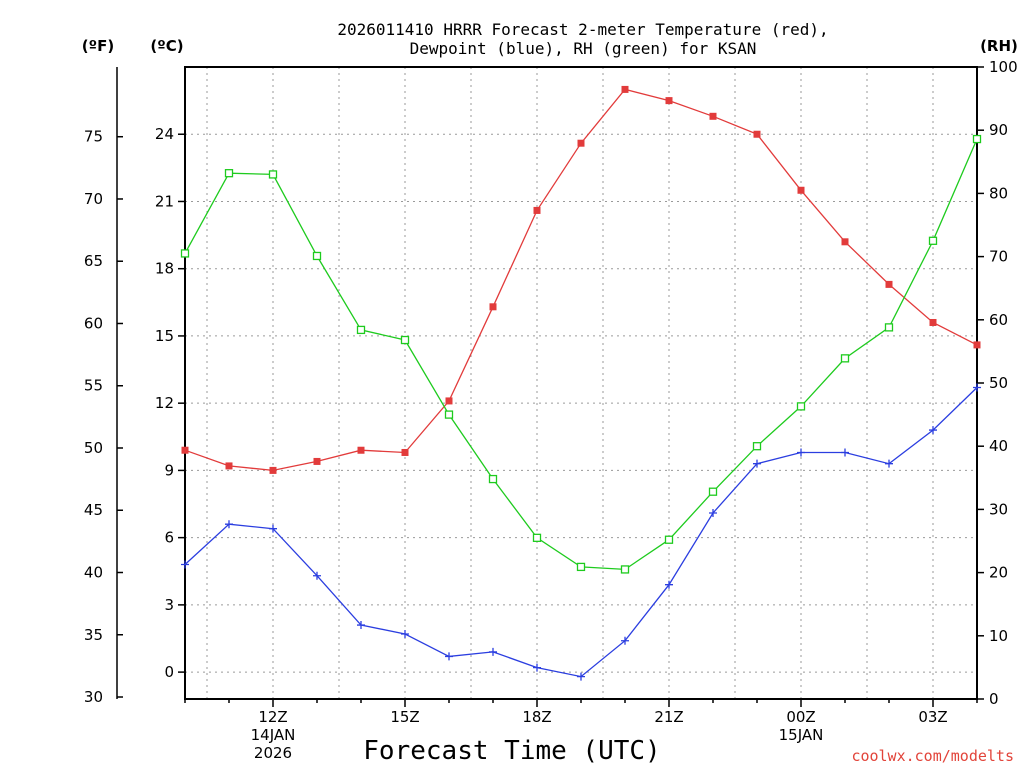 This screenshot has width=1024, height=768. Describe the element at coordinates (999, 46) in the screenshot. I see `rh-unit-label: (RH)` at that location.